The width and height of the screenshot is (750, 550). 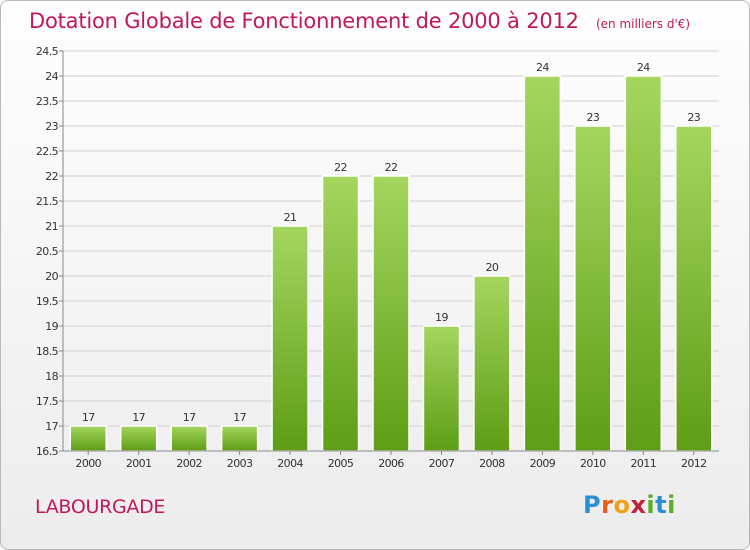 What do you see at coordinates (694, 463) in the screenshot?
I see `x-tick-label-2012: 2012` at bounding box center [694, 463].